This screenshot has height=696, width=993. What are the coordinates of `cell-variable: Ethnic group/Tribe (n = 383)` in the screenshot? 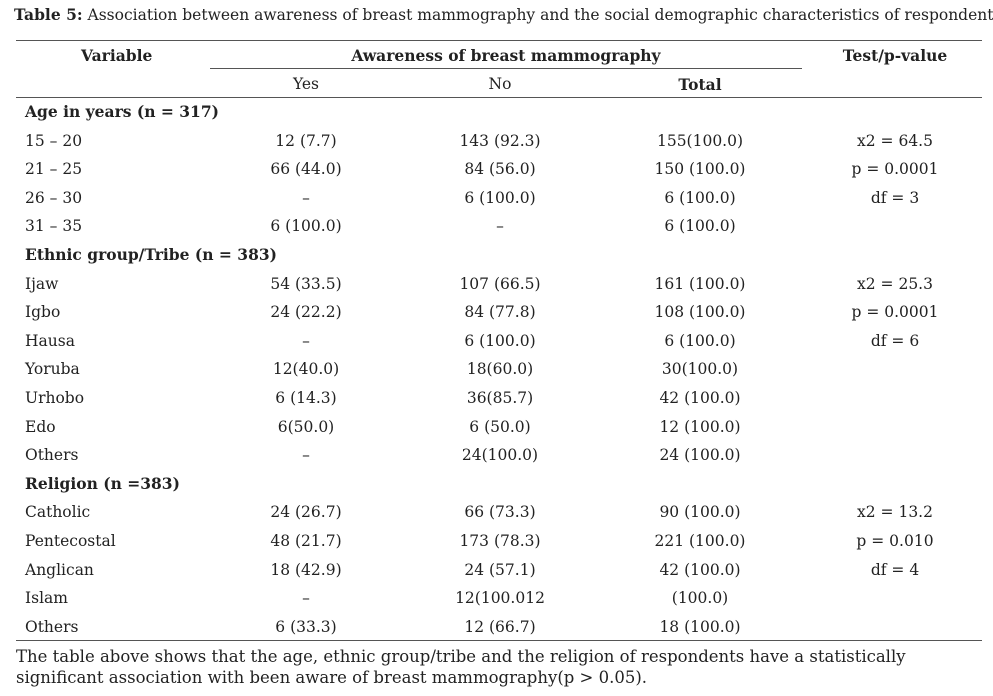 It's located at (151, 254).